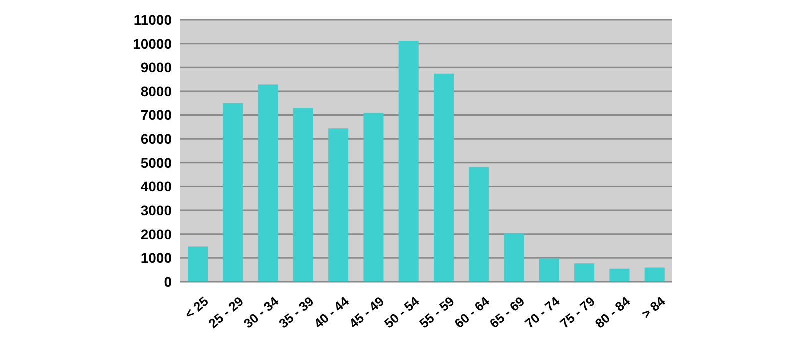 The height and width of the screenshot is (346, 800). Describe the element at coordinates (153, 20) in the screenshot. I see `y-tick-label: 11000` at that location.